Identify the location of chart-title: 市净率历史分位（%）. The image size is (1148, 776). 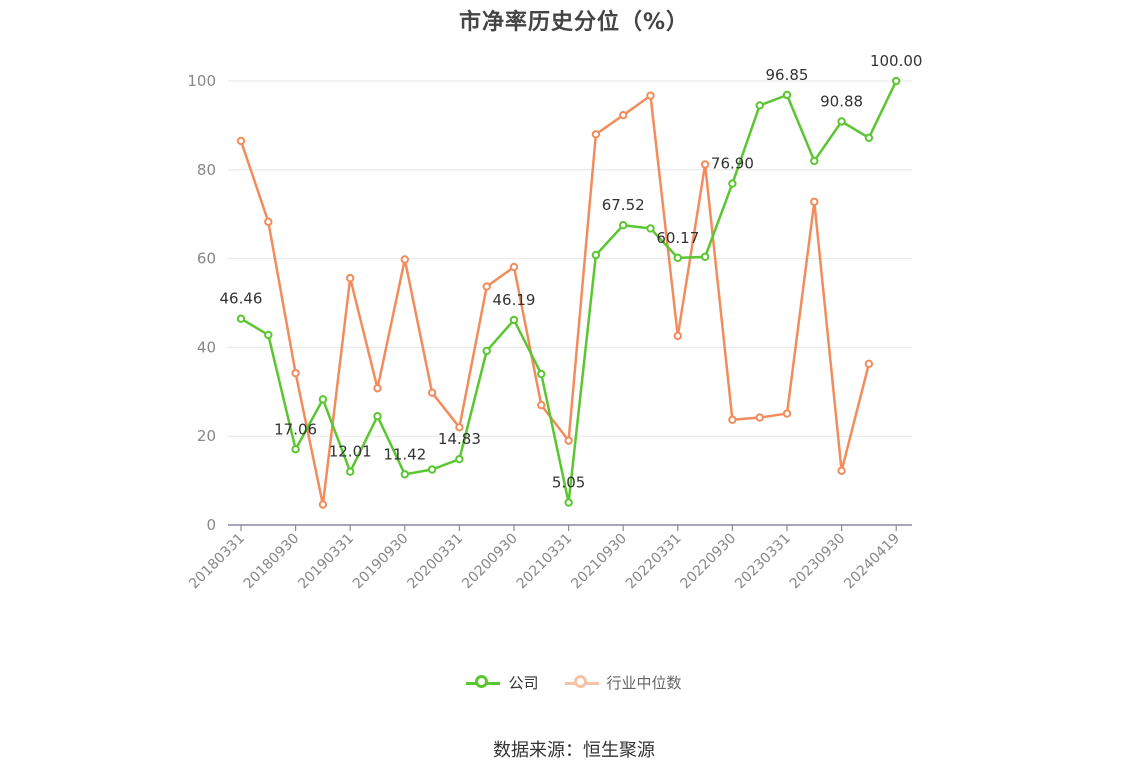
(574, 22).